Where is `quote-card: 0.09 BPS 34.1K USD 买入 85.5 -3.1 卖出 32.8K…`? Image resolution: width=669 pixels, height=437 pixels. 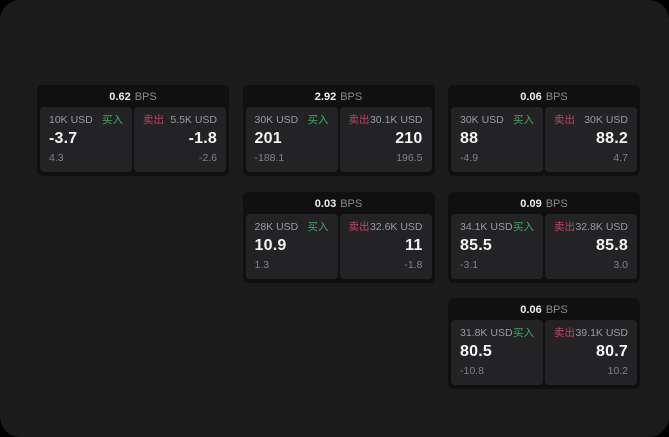 quote-card: 0.09 BPS 34.1K USD 买入 85.5 -3.1 卖出 32.8K… is located at coordinates (544, 237).